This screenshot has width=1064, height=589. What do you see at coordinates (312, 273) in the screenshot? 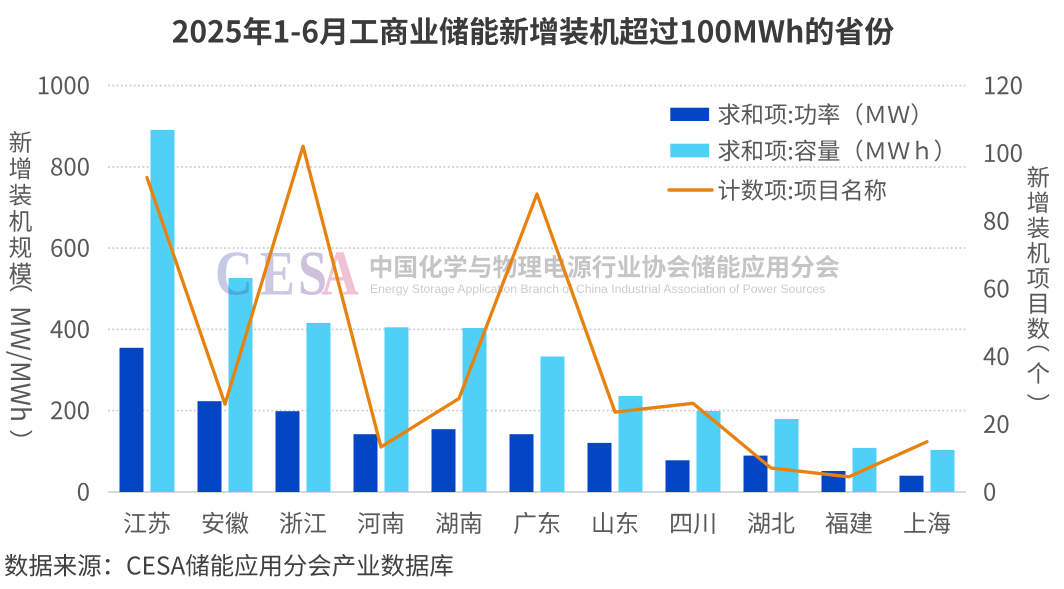
I see `svg-text: S` at bounding box center [312, 273].